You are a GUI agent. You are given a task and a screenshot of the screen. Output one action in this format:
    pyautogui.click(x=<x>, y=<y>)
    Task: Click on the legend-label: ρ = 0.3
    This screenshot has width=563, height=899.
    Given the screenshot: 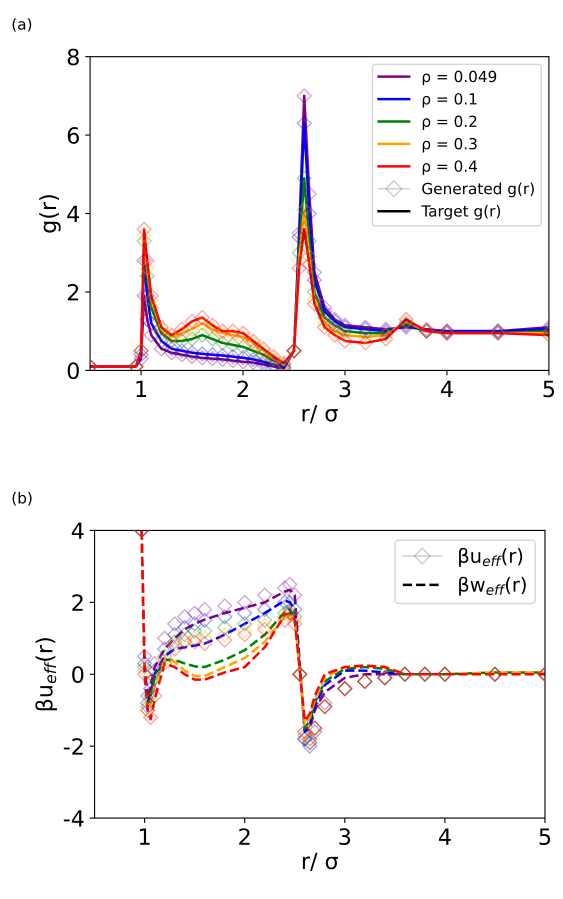 What is the action you would take?
    pyautogui.click(x=449, y=145)
    